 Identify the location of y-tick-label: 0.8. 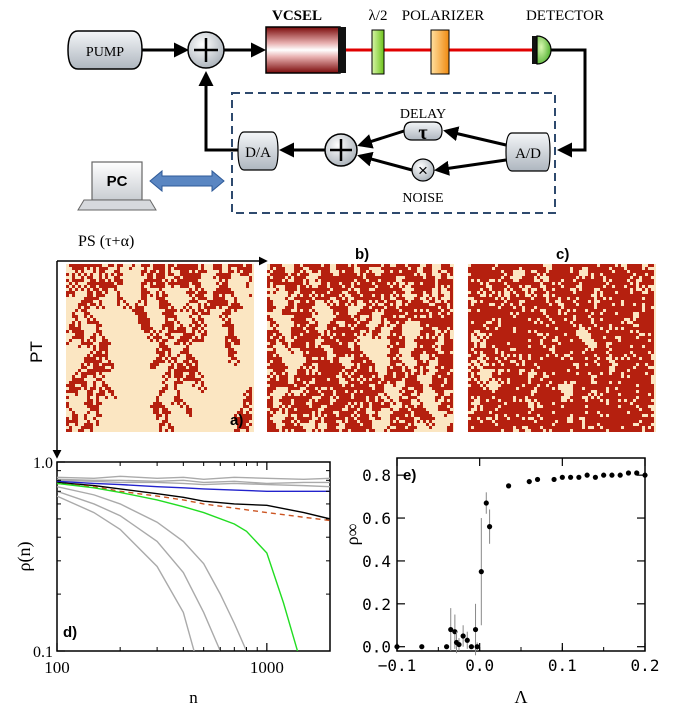
(376, 475).